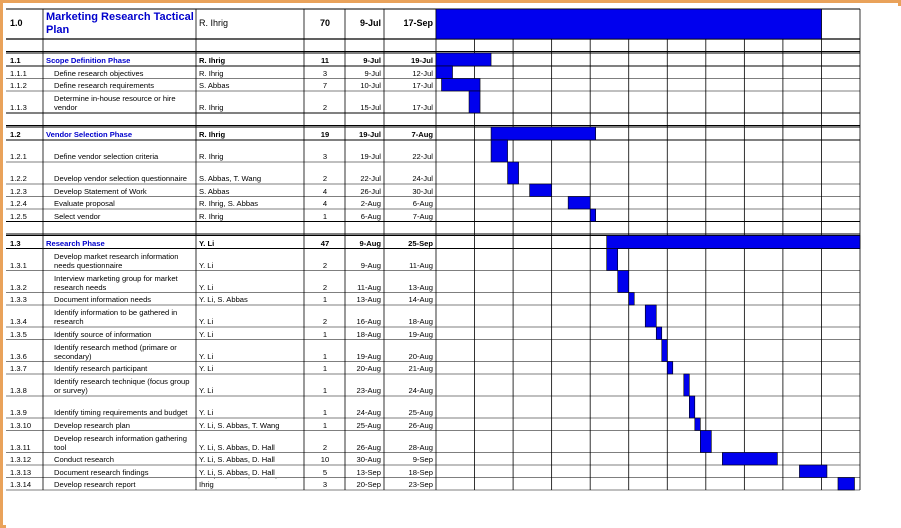 The image size is (901, 528). I want to click on task-end: 23-Sep, so click(421, 484).